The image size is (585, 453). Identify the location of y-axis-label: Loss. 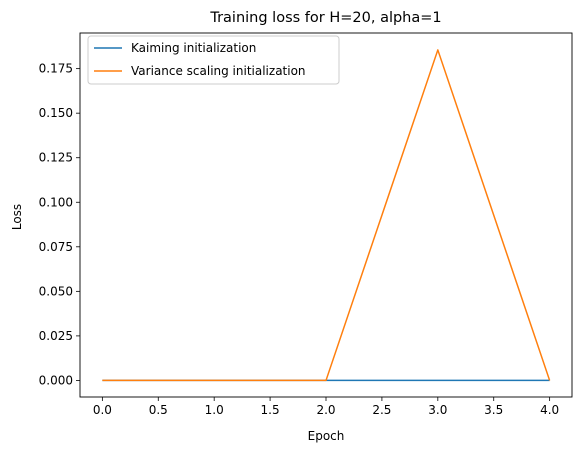
(17, 217).